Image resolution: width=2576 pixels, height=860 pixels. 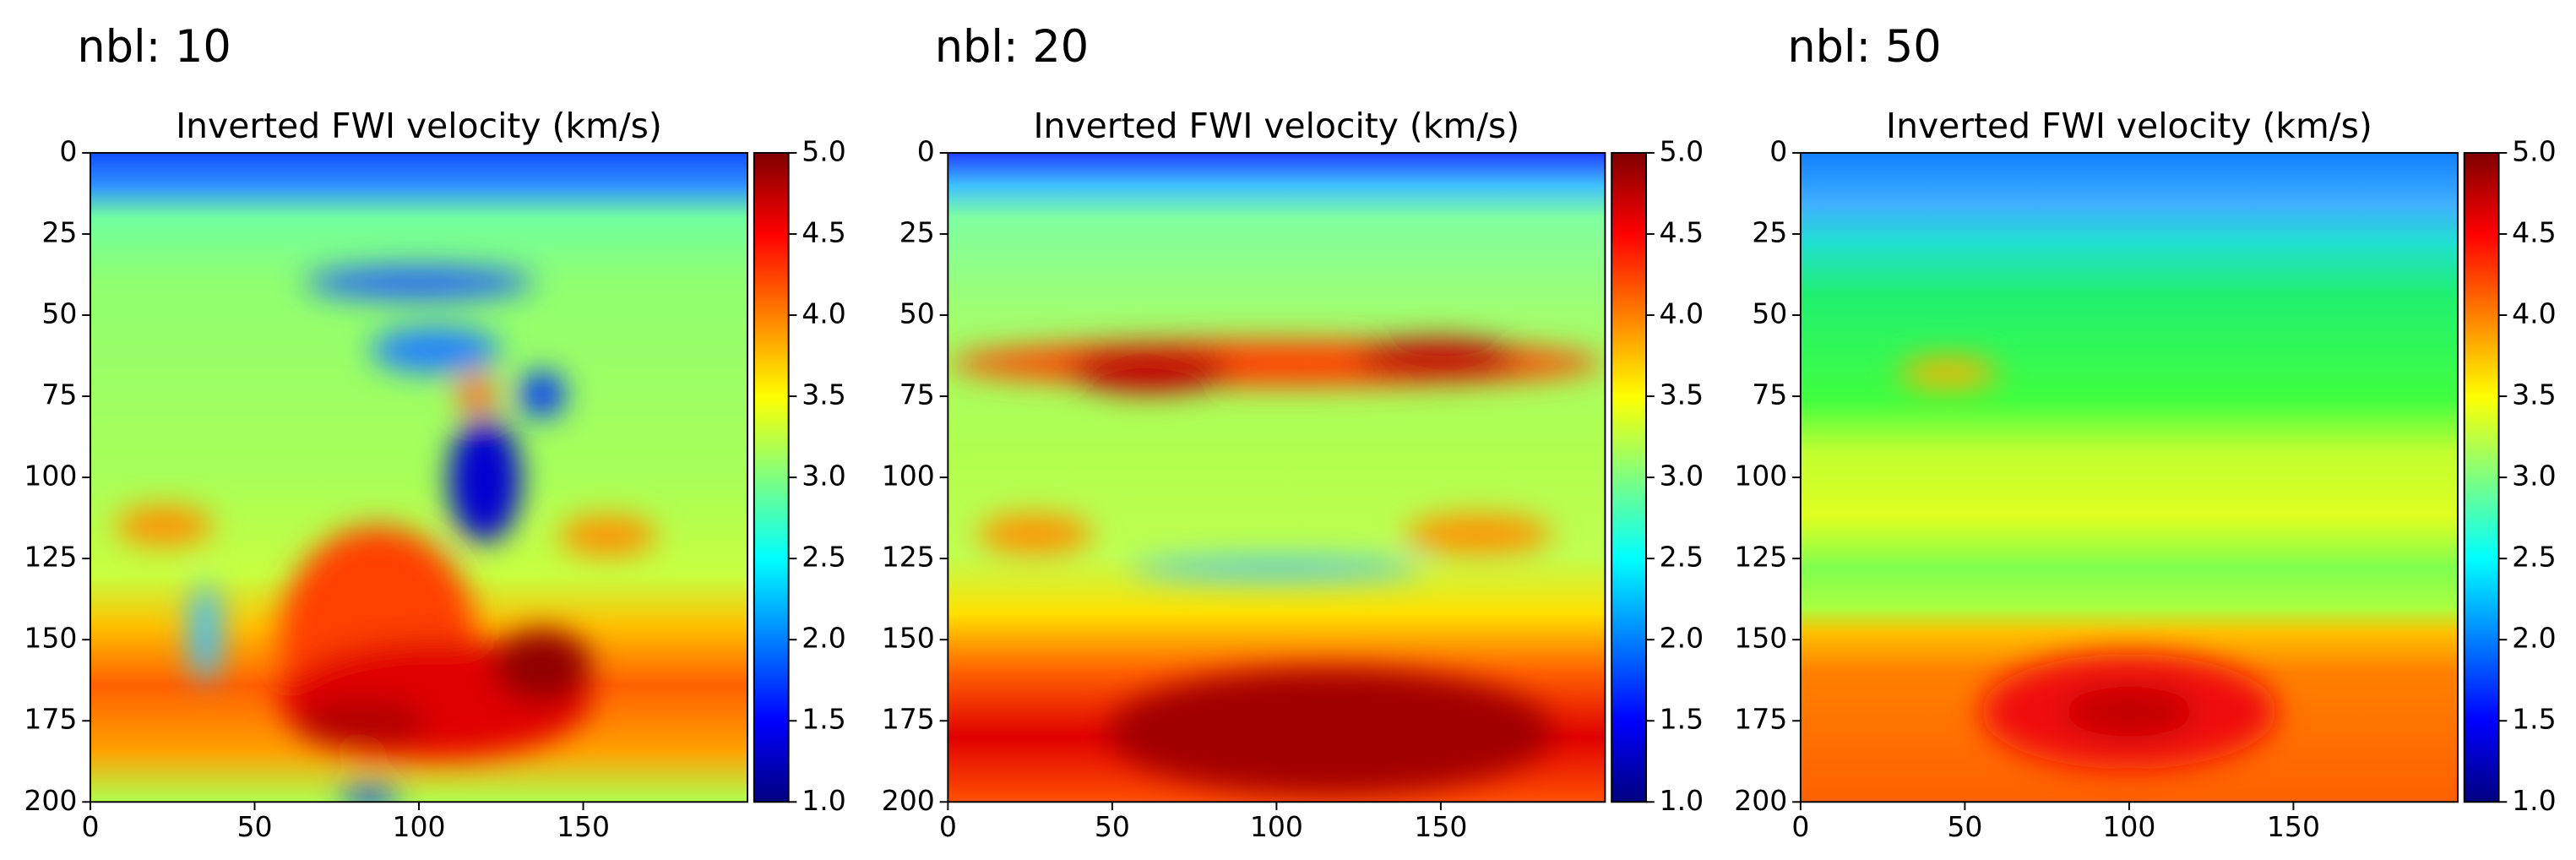 I want to click on panel-label: nbl: 20, so click(x=1012, y=47).